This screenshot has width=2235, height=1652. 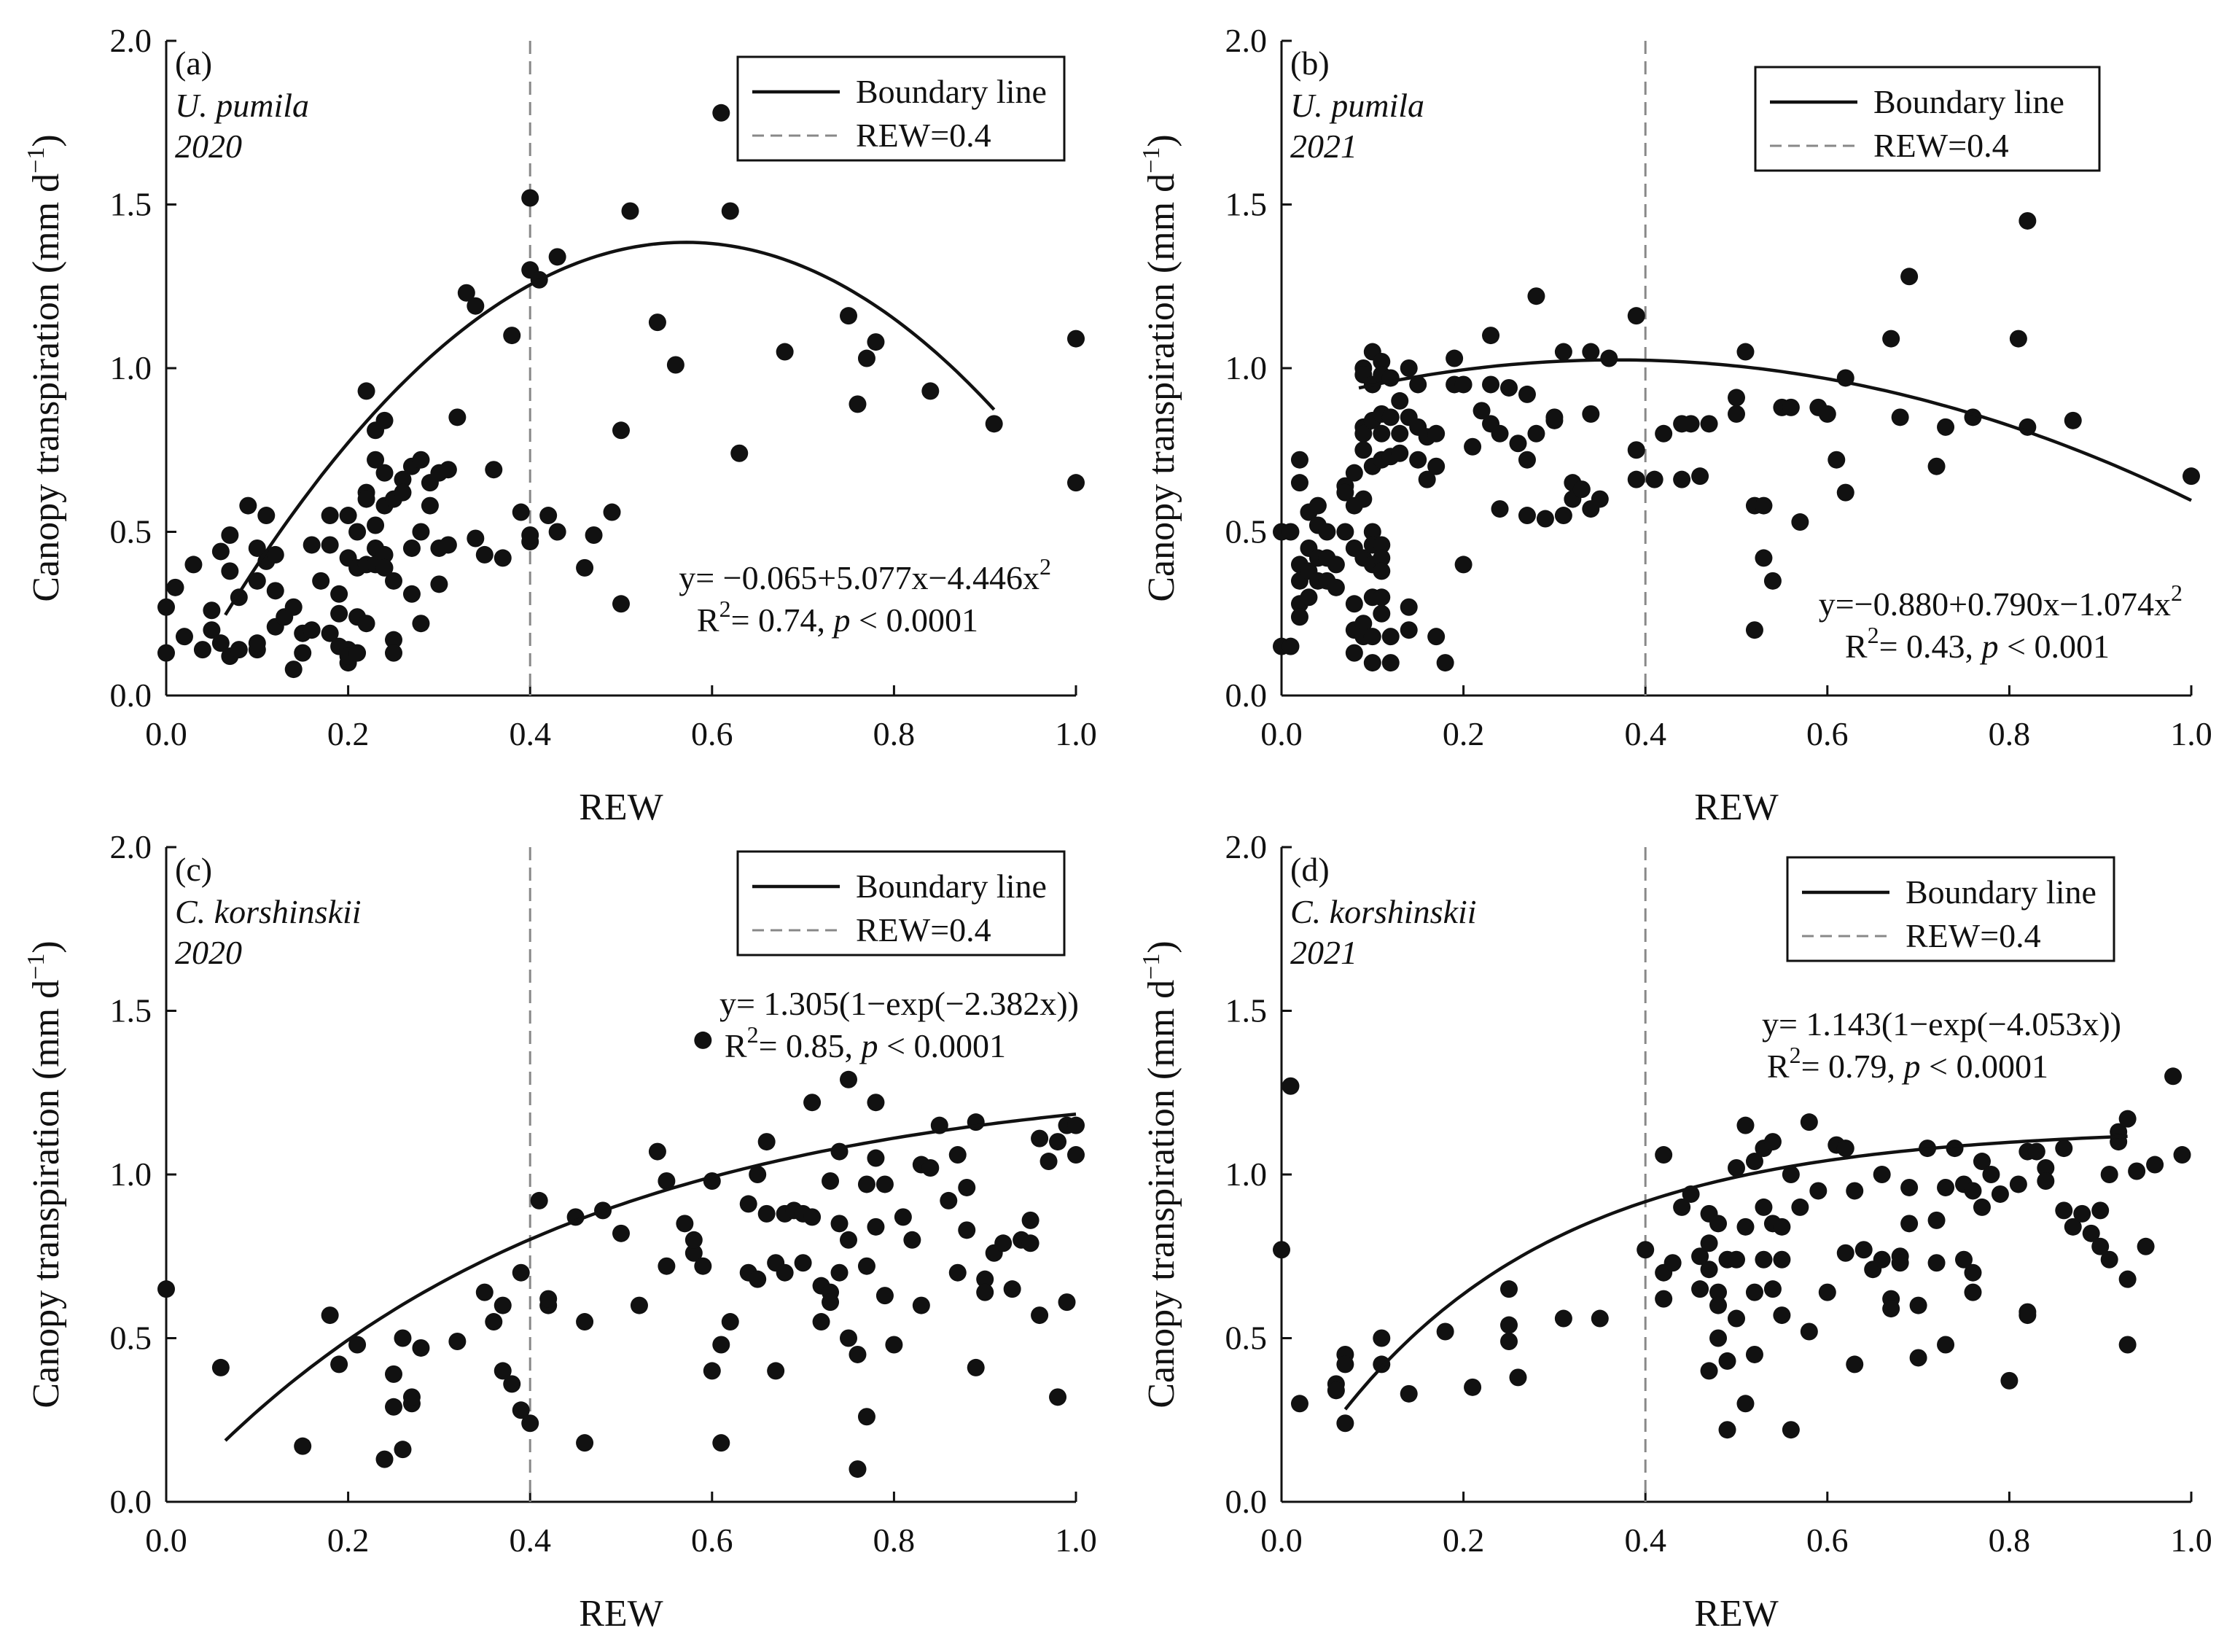 What do you see at coordinates (1246, 204) in the screenshot?
I see `y-tick-label: 1.5` at bounding box center [1246, 204].